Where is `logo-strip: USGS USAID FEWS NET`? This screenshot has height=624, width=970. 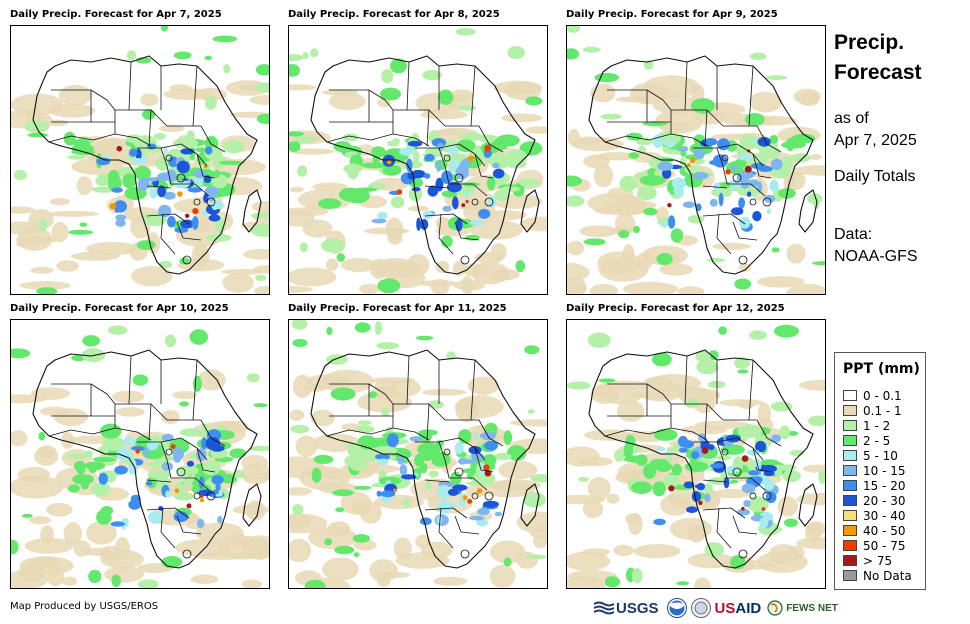
logo-strip: USGS USAID FEWS NET is located at coordinates (716, 608).